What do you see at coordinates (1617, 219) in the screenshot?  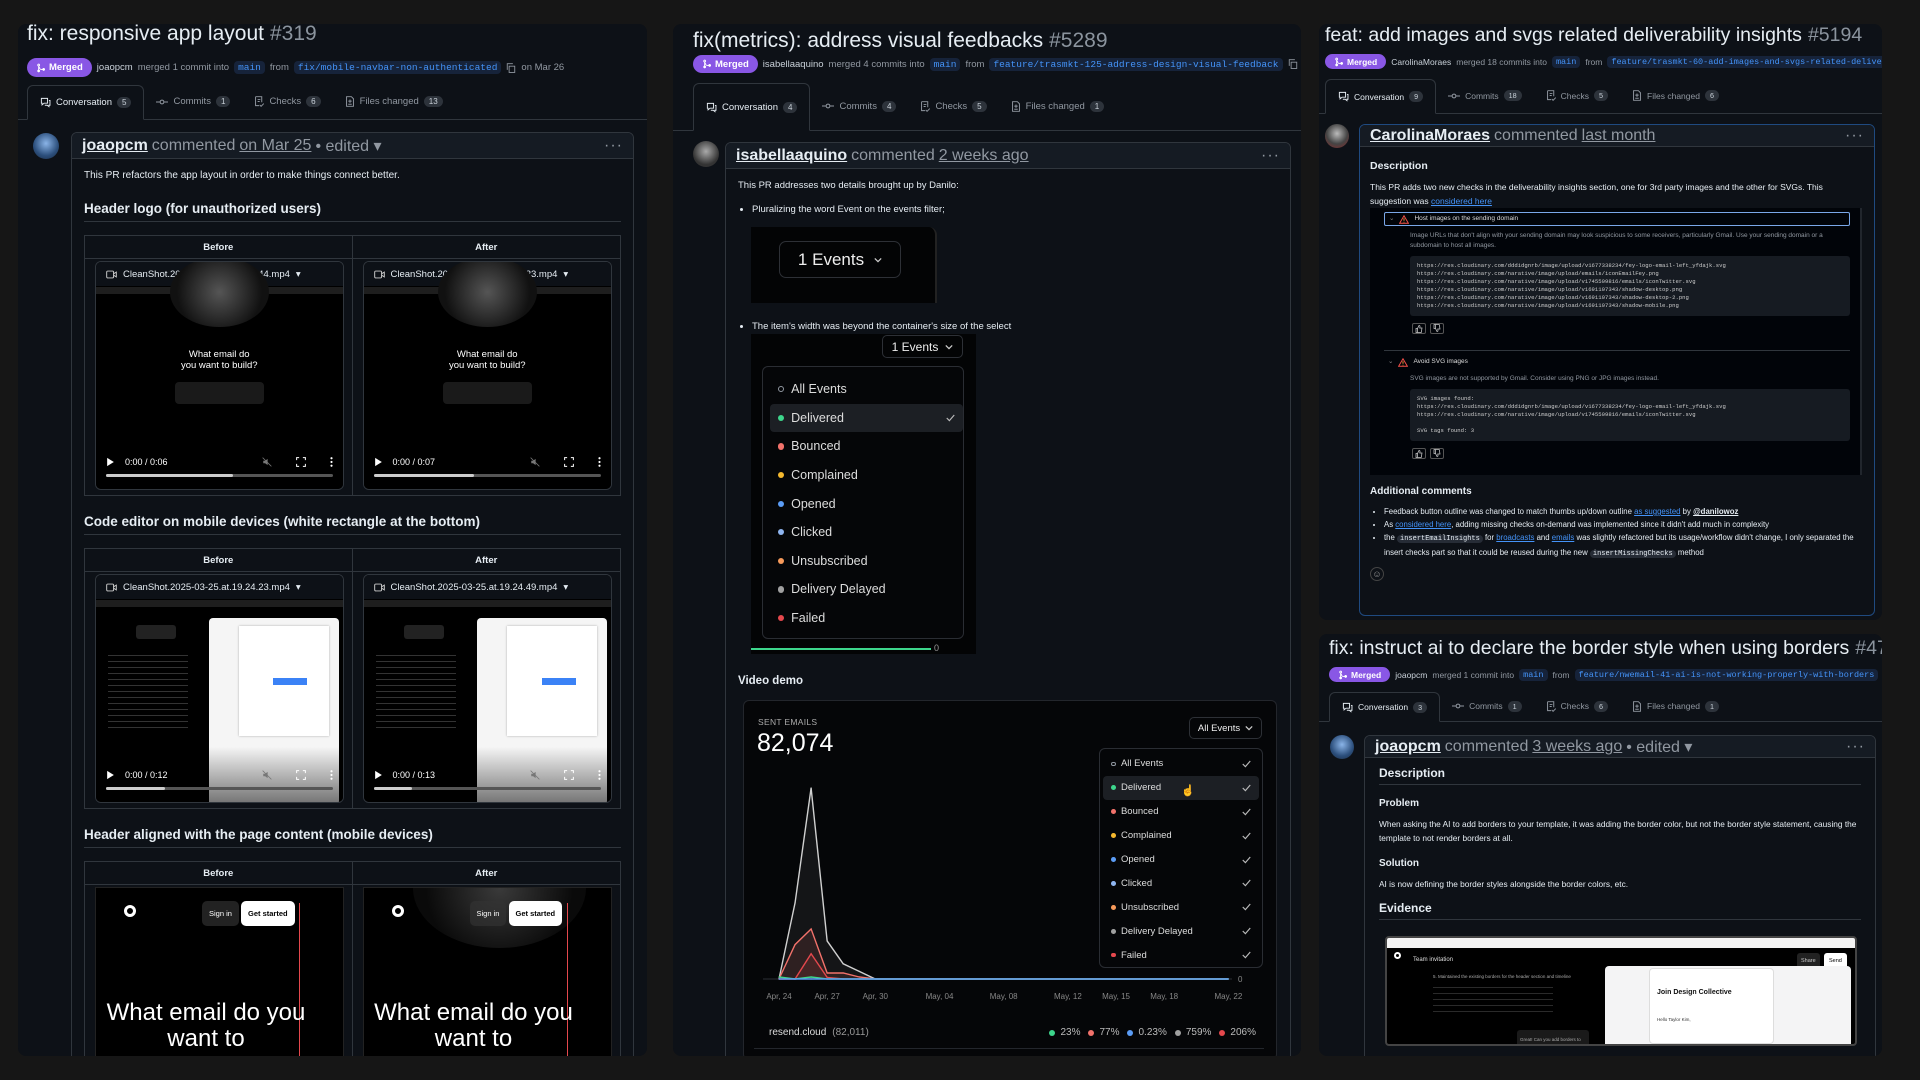 I see `insight-toggle: ⌄ Host images on the sending domain` at bounding box center [1617, 219].